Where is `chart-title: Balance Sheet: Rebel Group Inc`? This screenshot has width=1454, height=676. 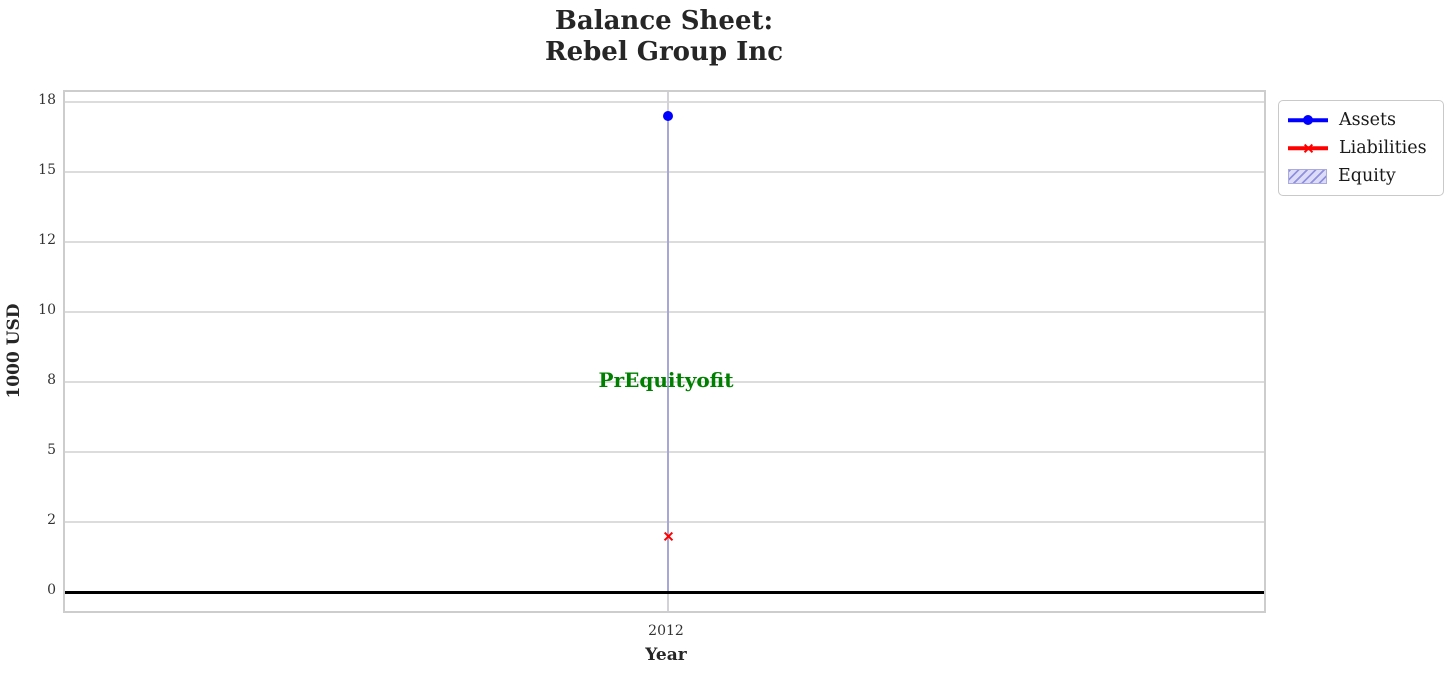 chart-title: Balance Sheet: Rebel Group Inc is located at coordinates (664, 37).